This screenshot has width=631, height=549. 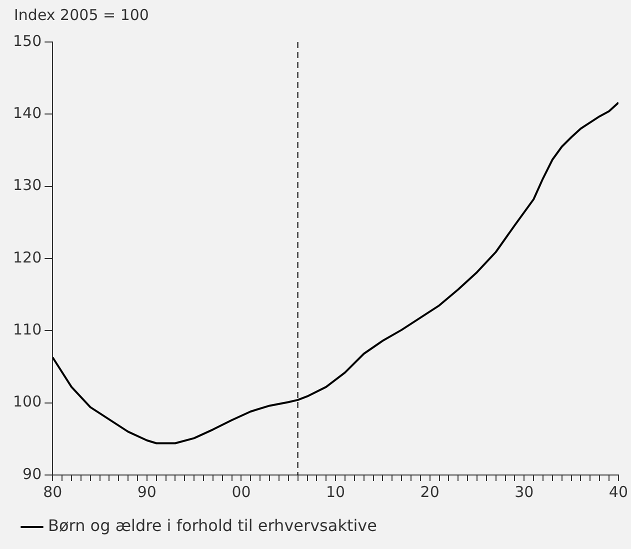 I want to click on y-tick-label: 120, so click(x=27, y=257).